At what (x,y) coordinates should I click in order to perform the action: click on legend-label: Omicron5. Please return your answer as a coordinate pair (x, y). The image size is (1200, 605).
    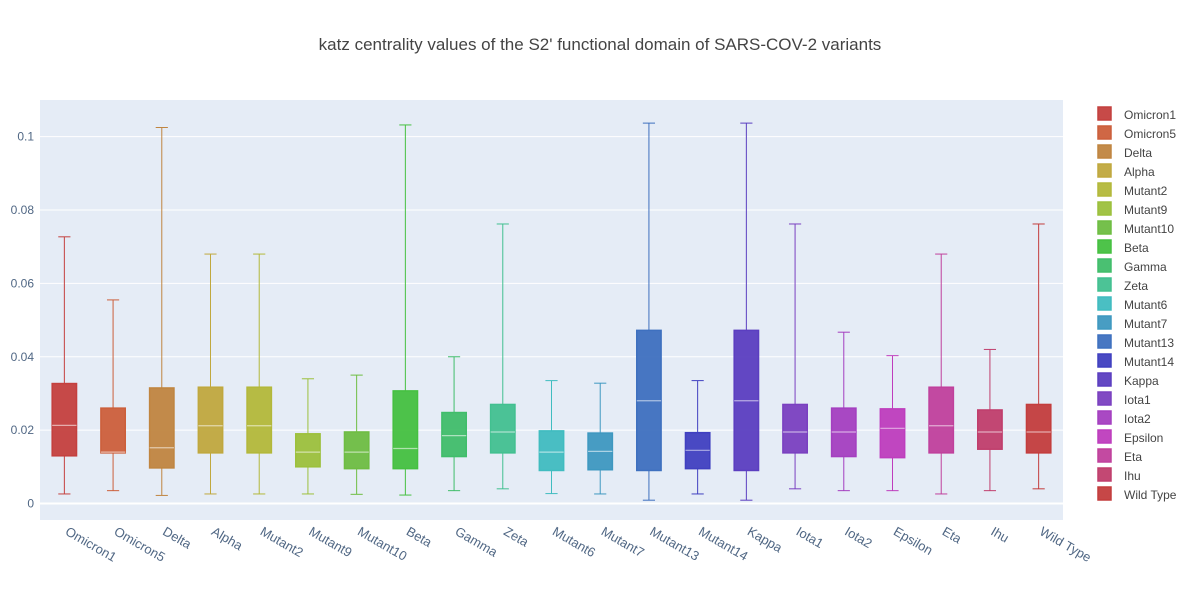
    Looking at the image, I should click on (1150, 134).